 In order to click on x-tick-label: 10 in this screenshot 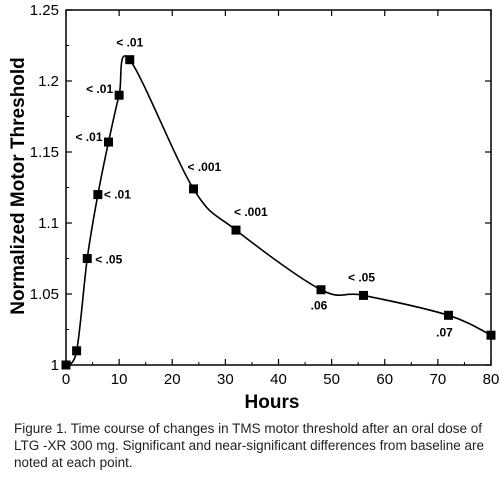, I will do `click(119, 379)`.